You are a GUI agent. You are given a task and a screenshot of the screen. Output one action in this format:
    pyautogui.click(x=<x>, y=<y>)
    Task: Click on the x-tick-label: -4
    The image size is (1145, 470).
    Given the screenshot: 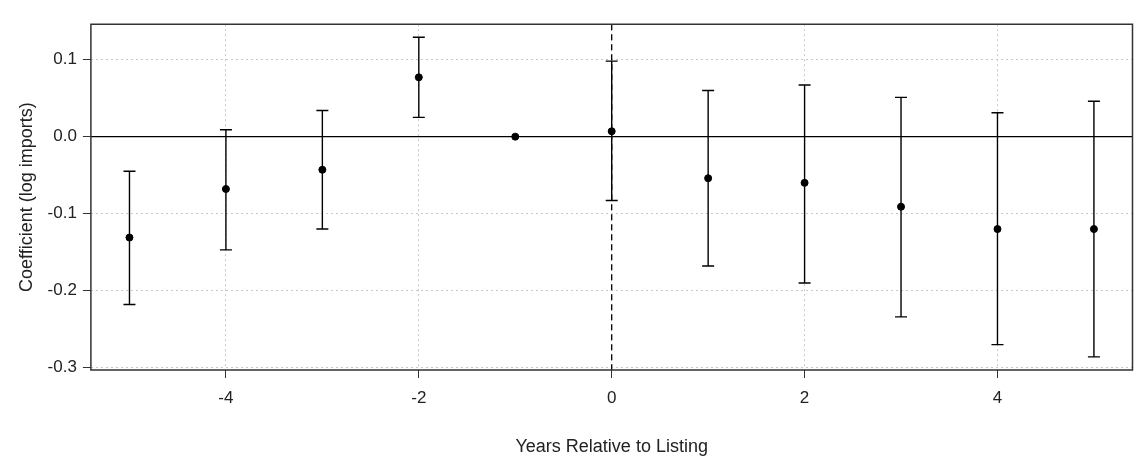 What is the action you would take?
    pyautogui.click(x=226, y=397)
    